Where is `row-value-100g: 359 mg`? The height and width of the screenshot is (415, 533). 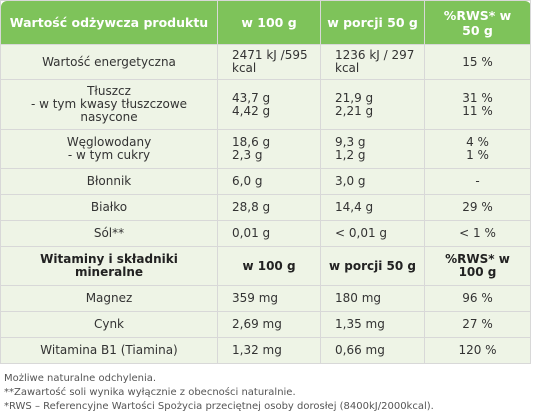
row-value-100g: 359 mg is located at coordinates (269, 298).